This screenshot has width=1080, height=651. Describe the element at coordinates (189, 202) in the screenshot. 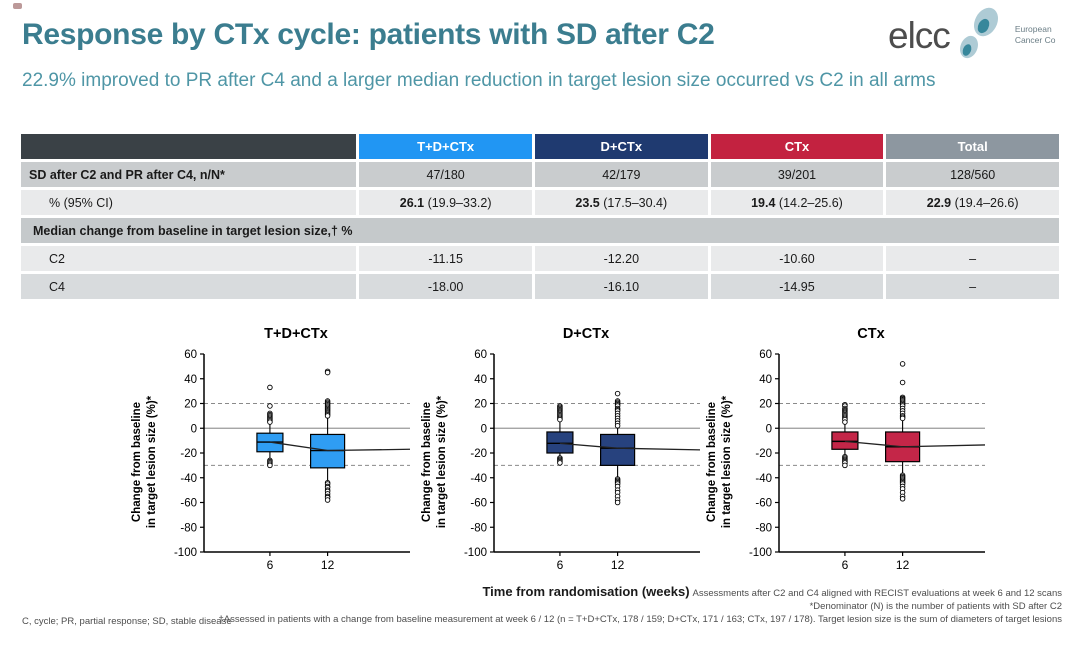

I see `row-label: % (95% CI)` at that location.